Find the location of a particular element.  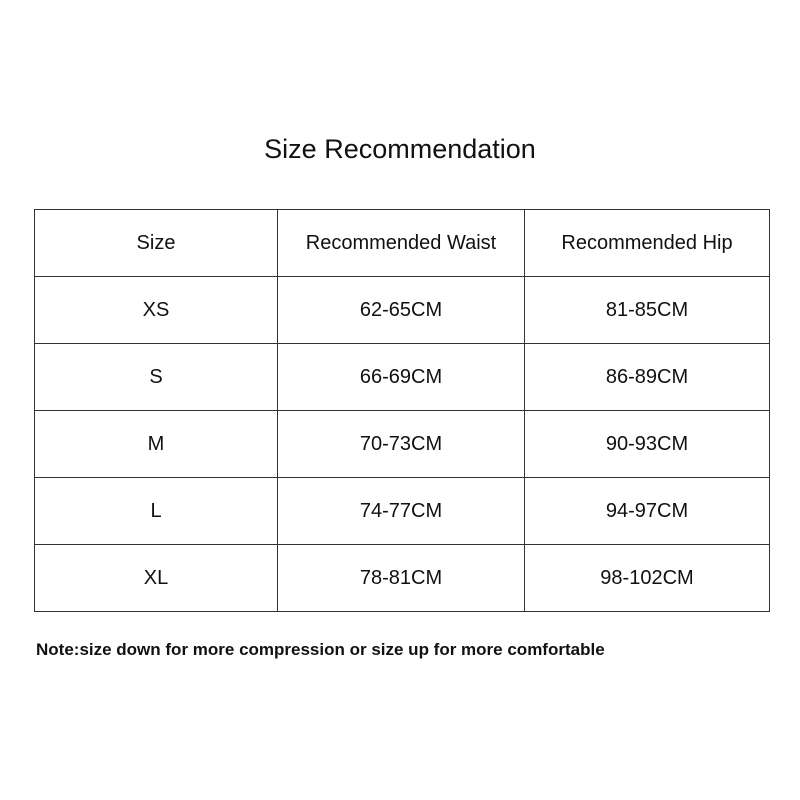

header-size: Size is located at coordinates (156, 243).